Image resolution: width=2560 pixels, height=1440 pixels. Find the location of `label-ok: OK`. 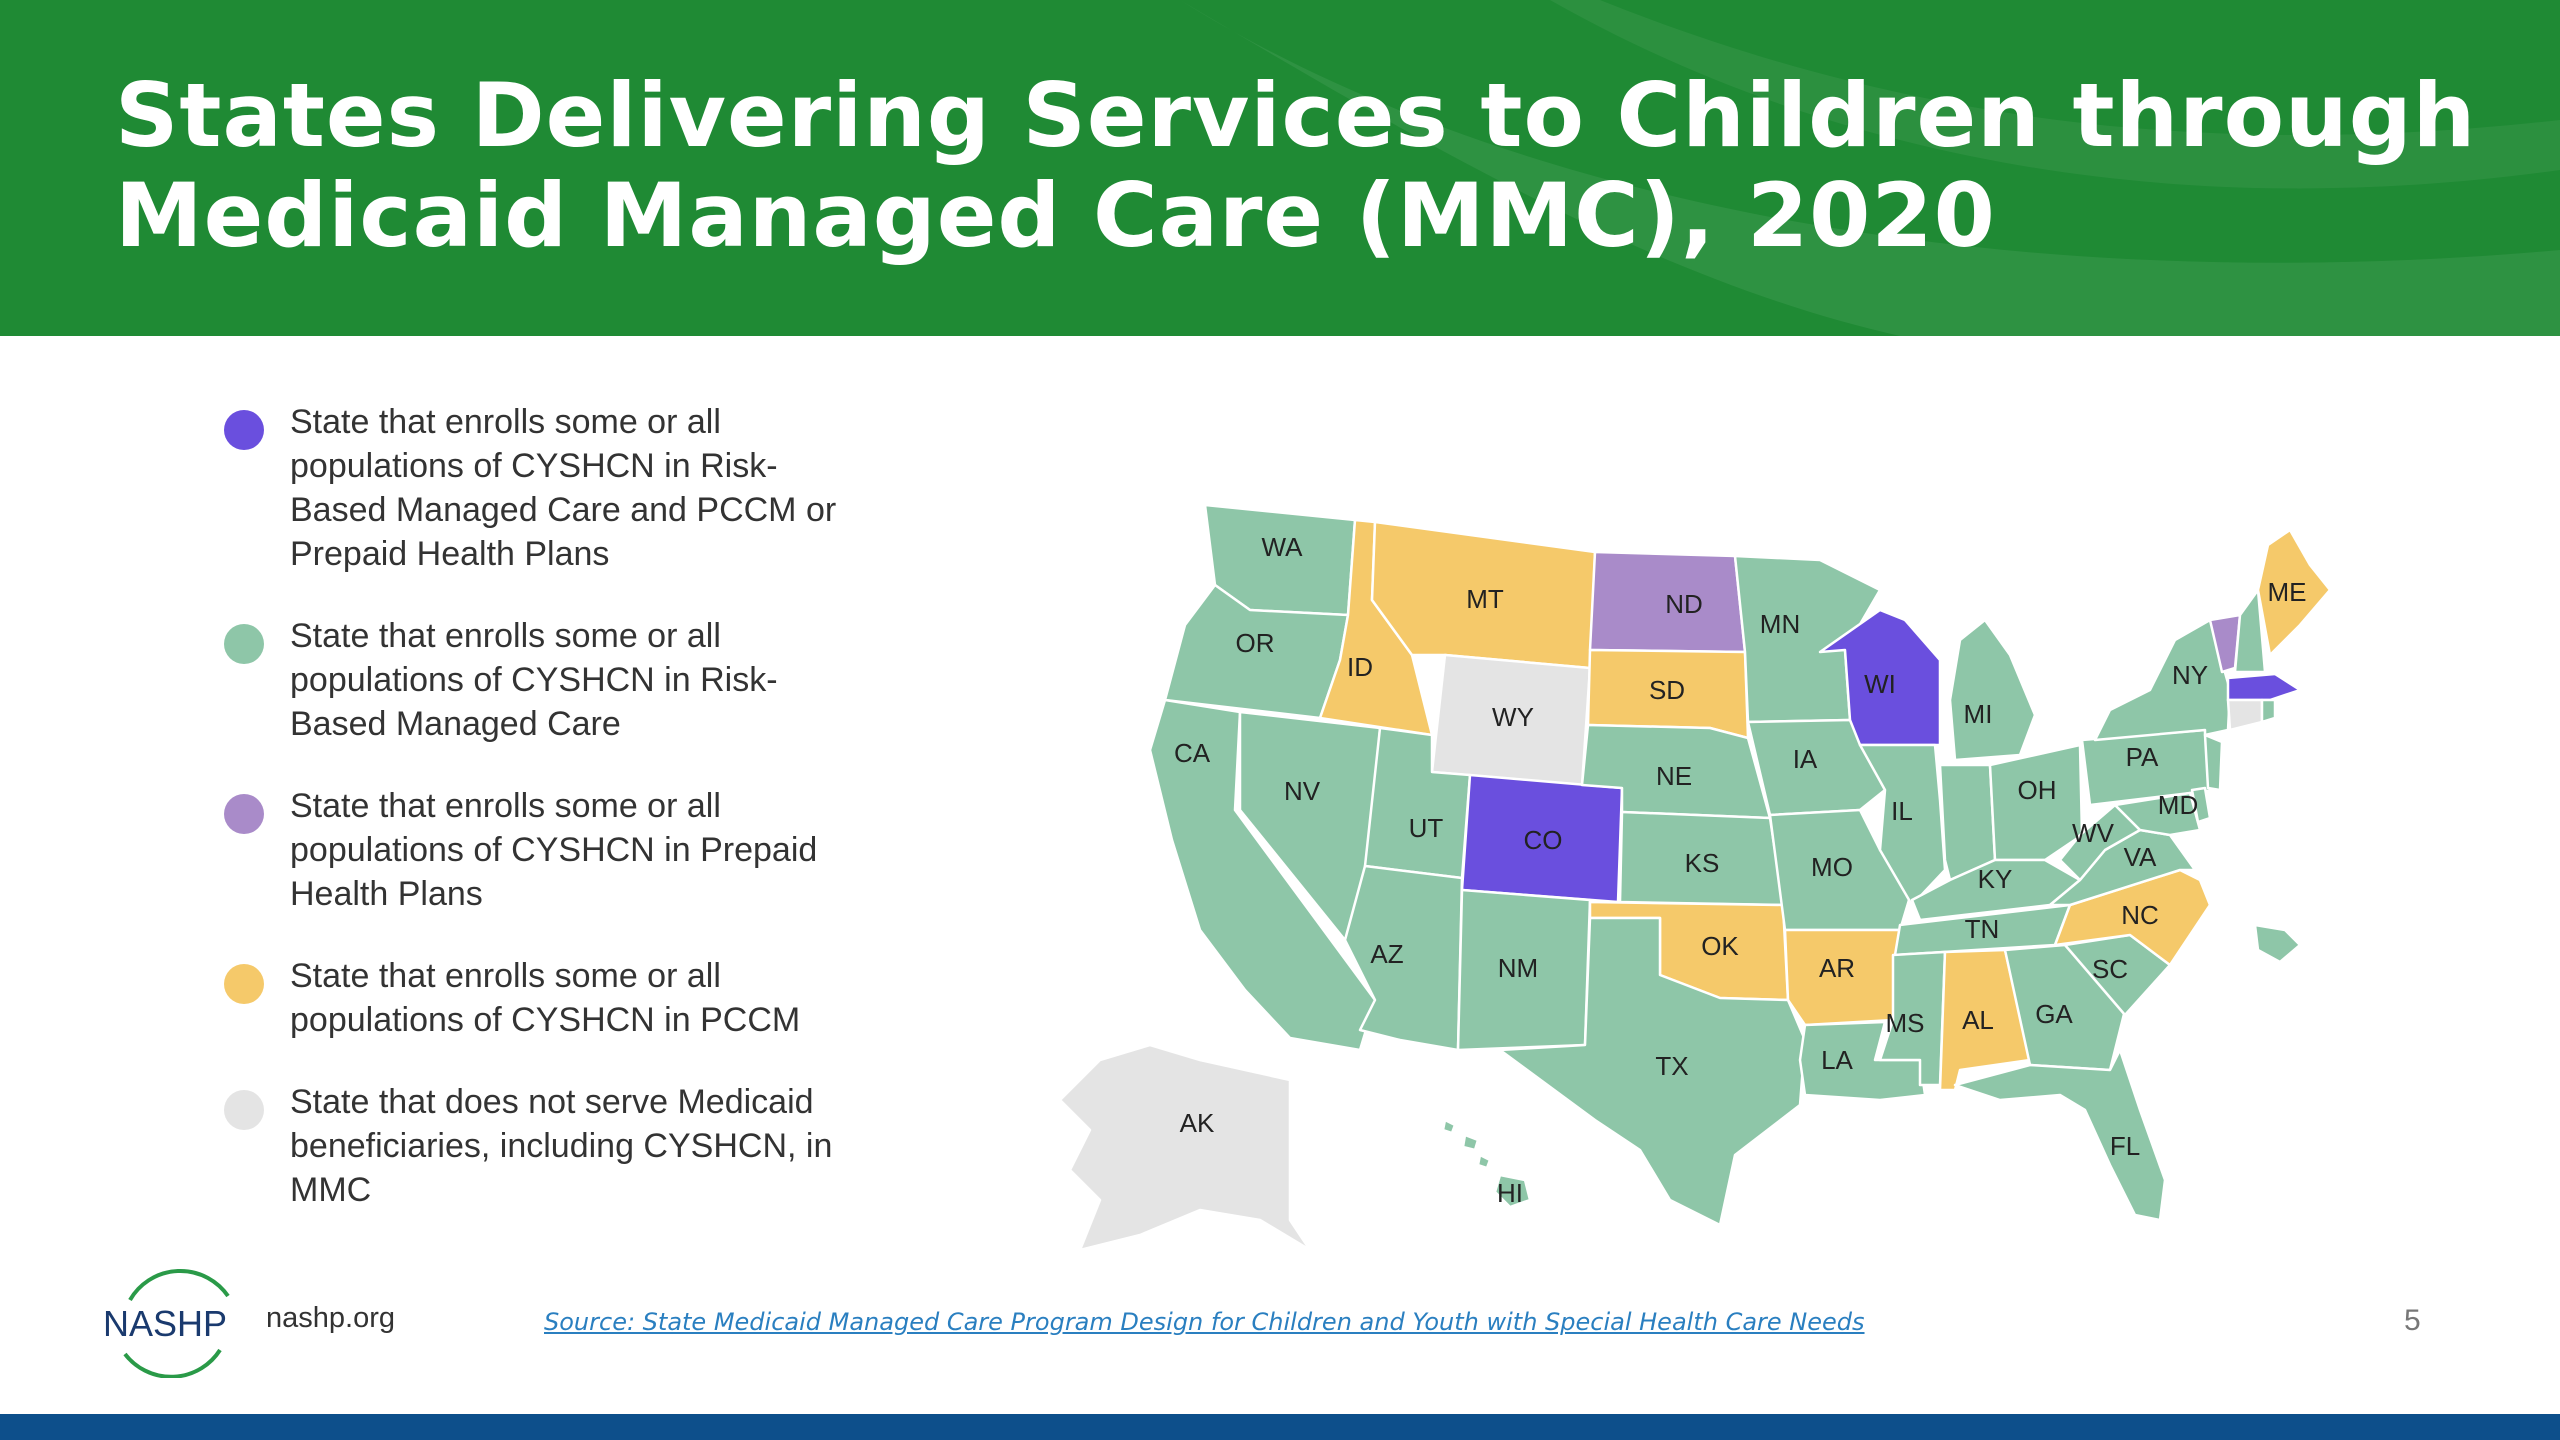

label-ok: OK is located at coordinates (1720, 946).